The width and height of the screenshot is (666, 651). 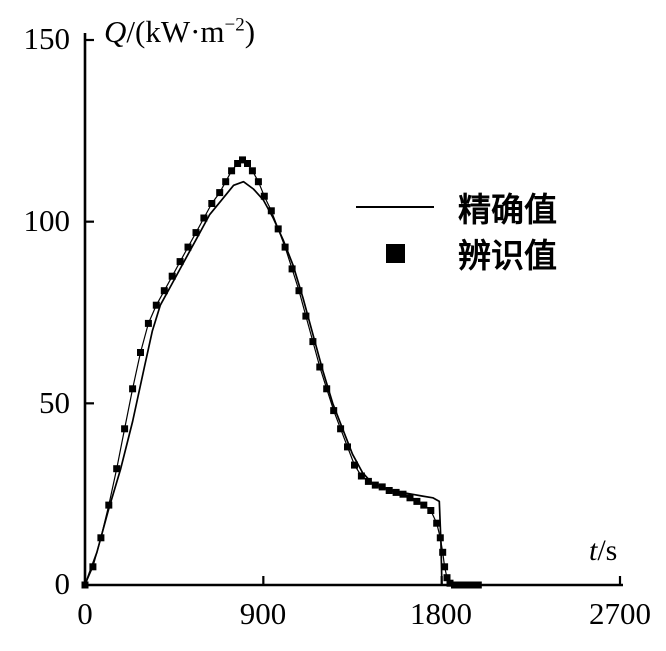 What do you see at coordinates (47, 220) in the screenshot?
I see `y-tick-label-100: 100` at bounding box center [47, 220].